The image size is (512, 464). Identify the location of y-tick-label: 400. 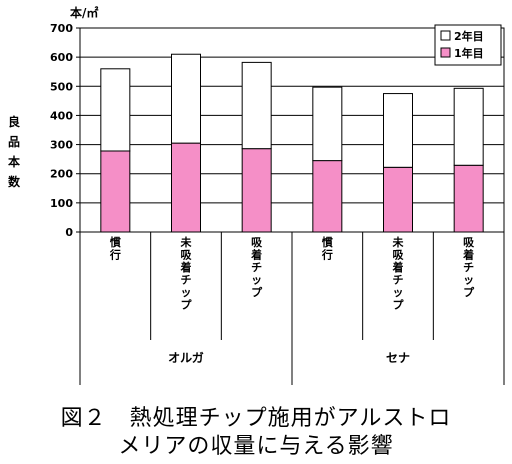
(61, 115).